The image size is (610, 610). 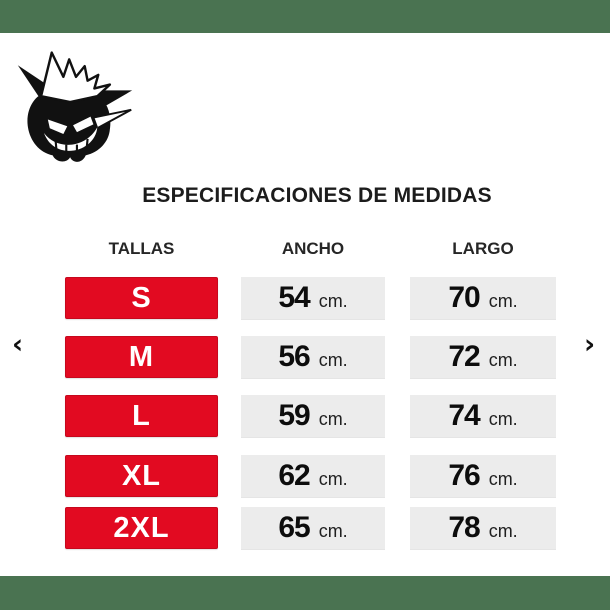 I want to click on size-badge: L, so click(x=141, y=416).